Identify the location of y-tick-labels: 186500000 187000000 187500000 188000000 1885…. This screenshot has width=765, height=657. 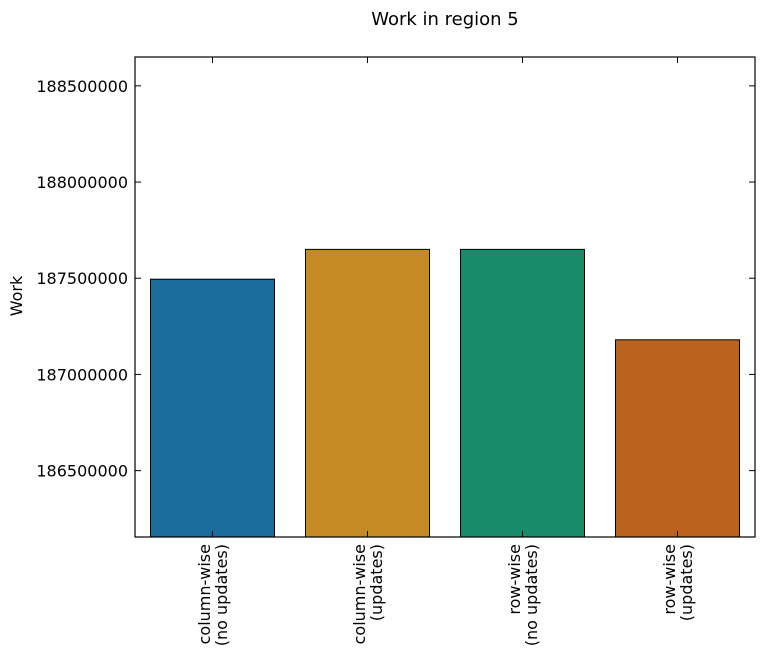
(82, 279).